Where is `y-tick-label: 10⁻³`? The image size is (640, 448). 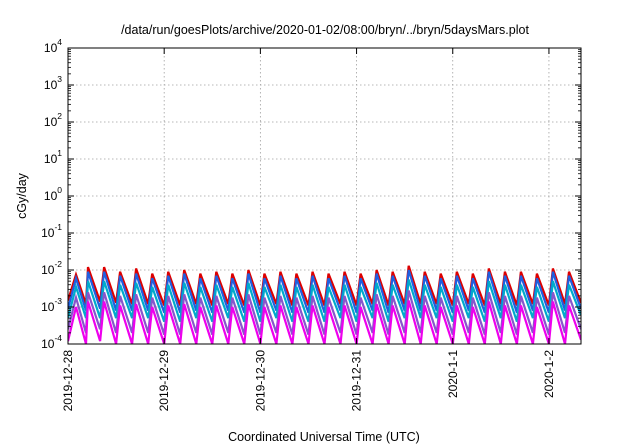
y-tick-label: 10⁻³ is located at coordinates (51, 305).